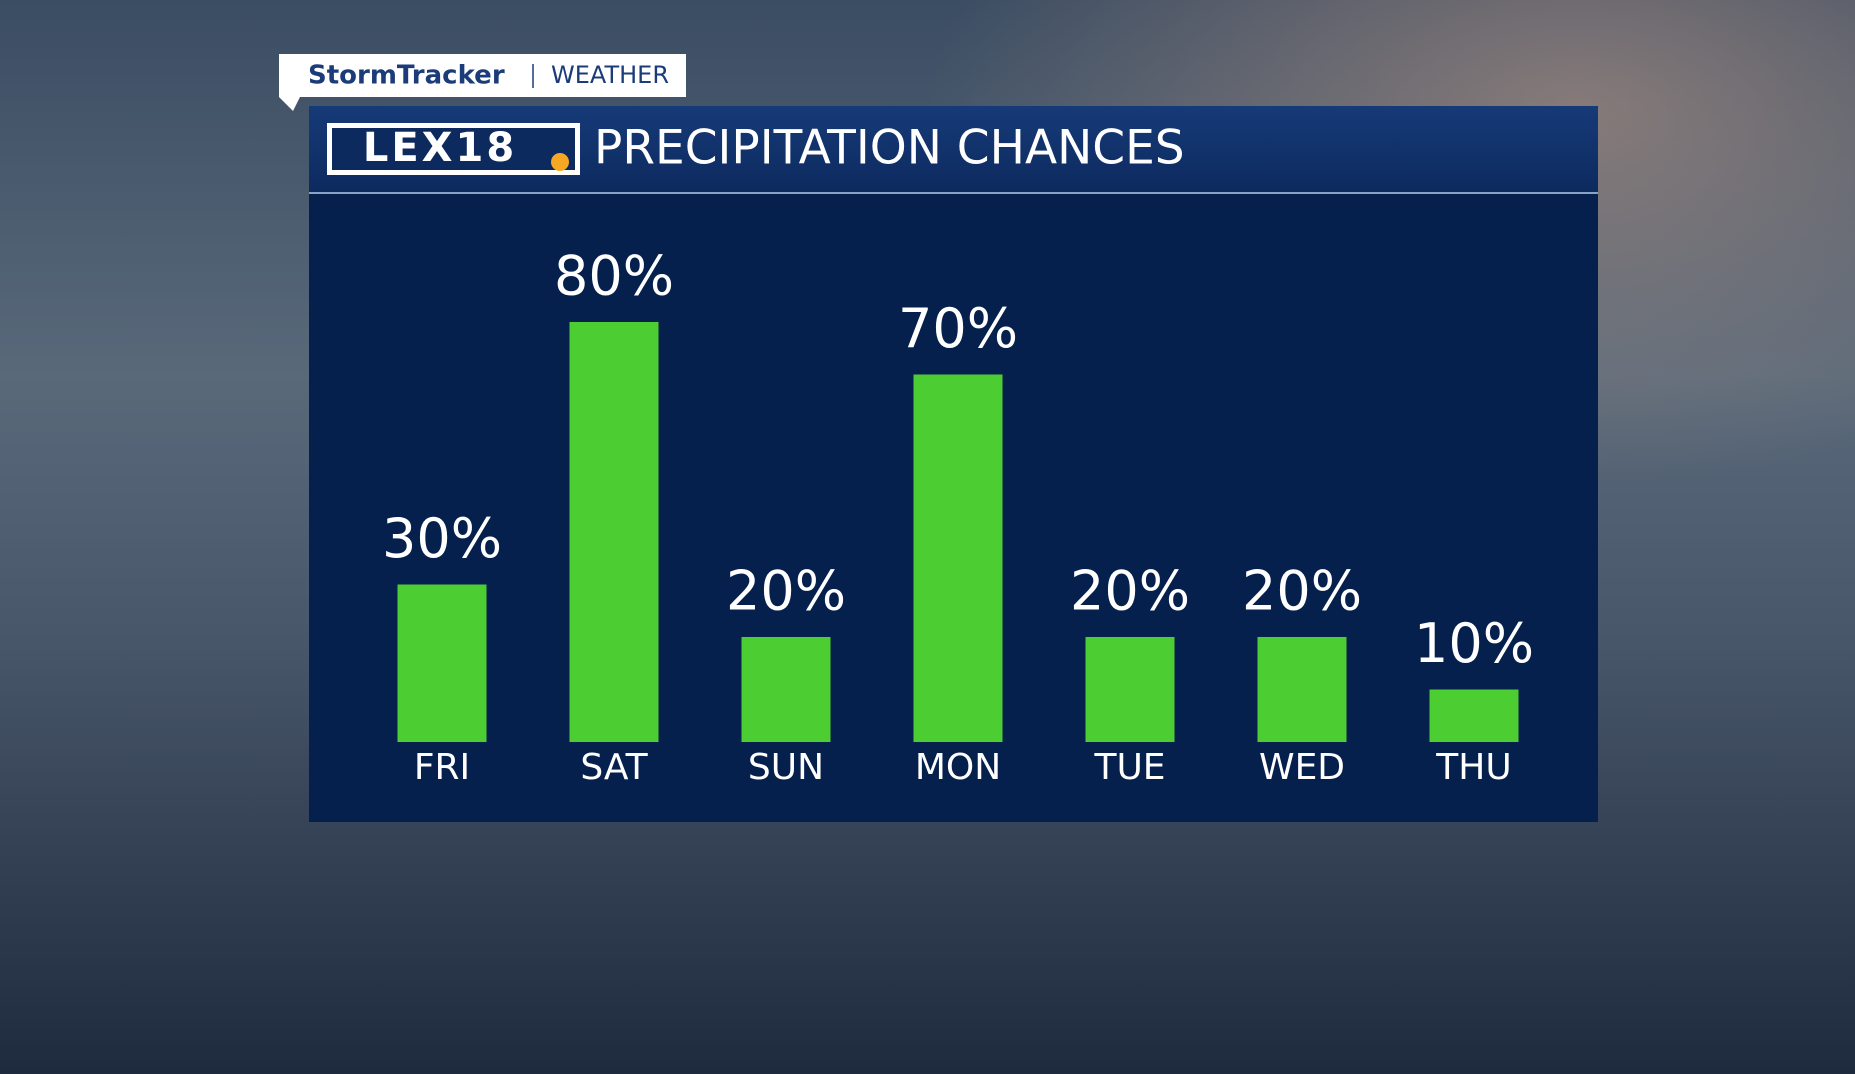 The height and width of the screenshot is (1074, 1855). I want to click on logo-inner, so click(453, 149).